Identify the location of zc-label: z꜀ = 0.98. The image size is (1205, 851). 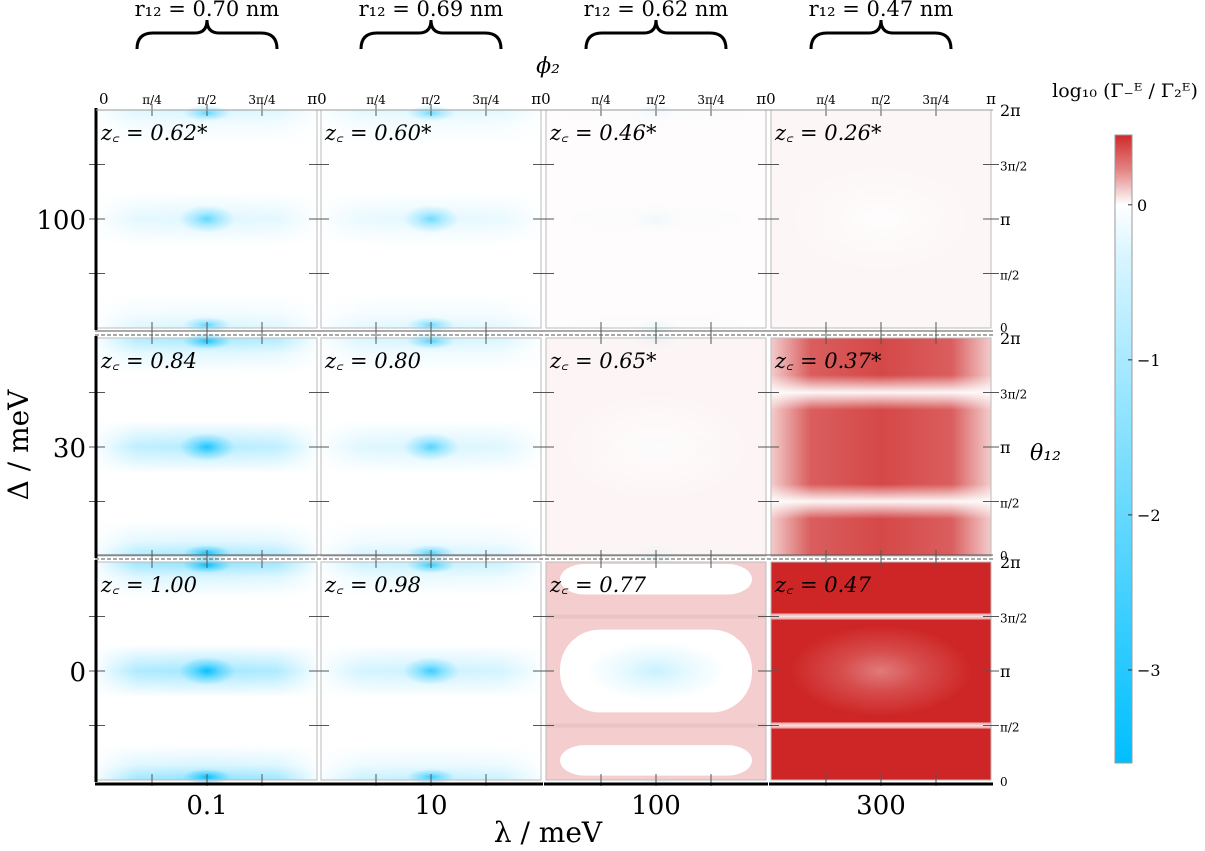
(372, 585).